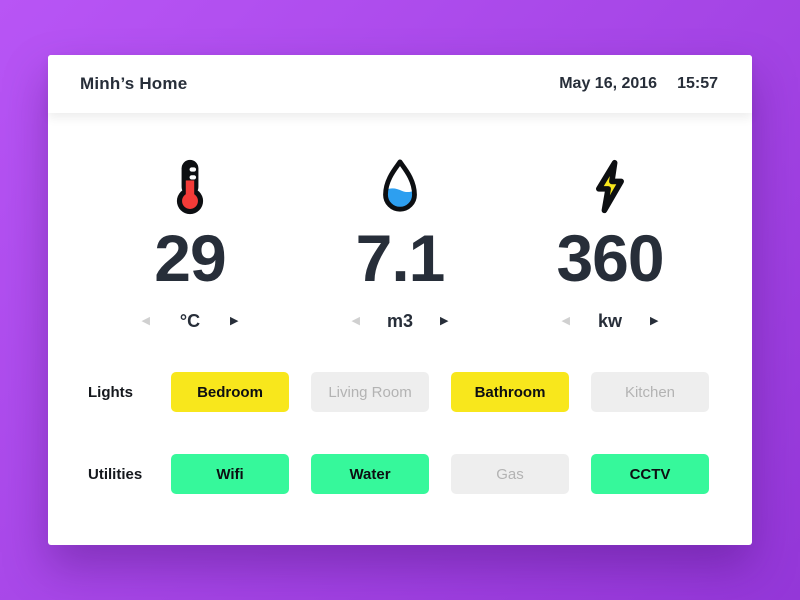 Image resolution: width=800 pixels, height=600 pixels. What do you see at coordinates (610, 187) in the screenshot?
I see `lightning-bolt-icon` at bounding box center [610, 187].